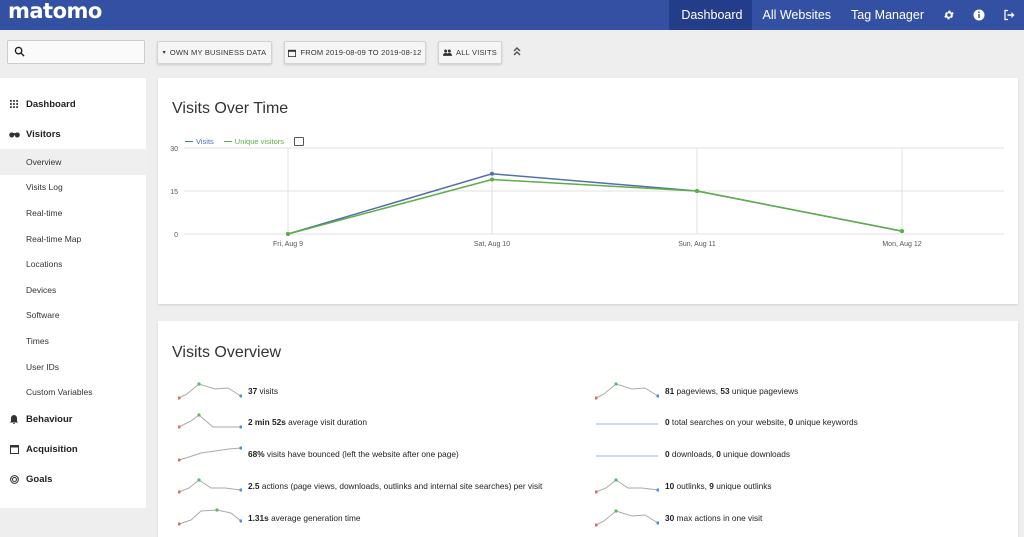  I want to click on sidebar-category-behaviour: Behaviour, so click(73, 420).